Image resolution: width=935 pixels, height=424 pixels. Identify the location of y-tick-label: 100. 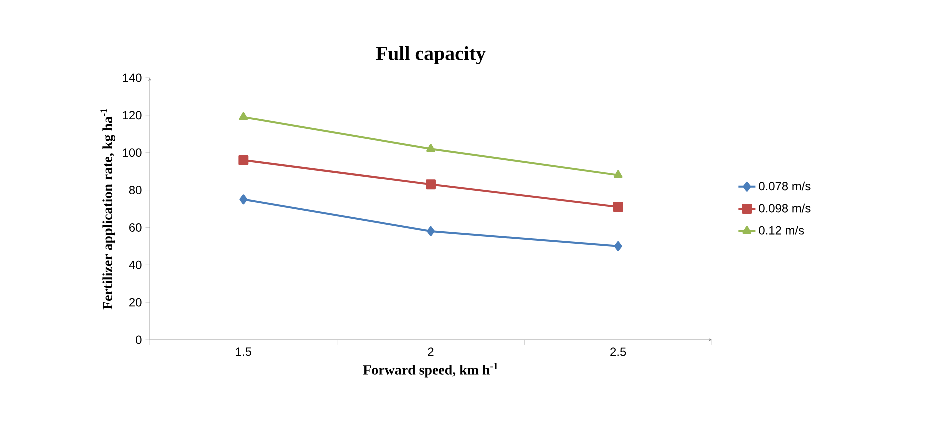
(132, 153).